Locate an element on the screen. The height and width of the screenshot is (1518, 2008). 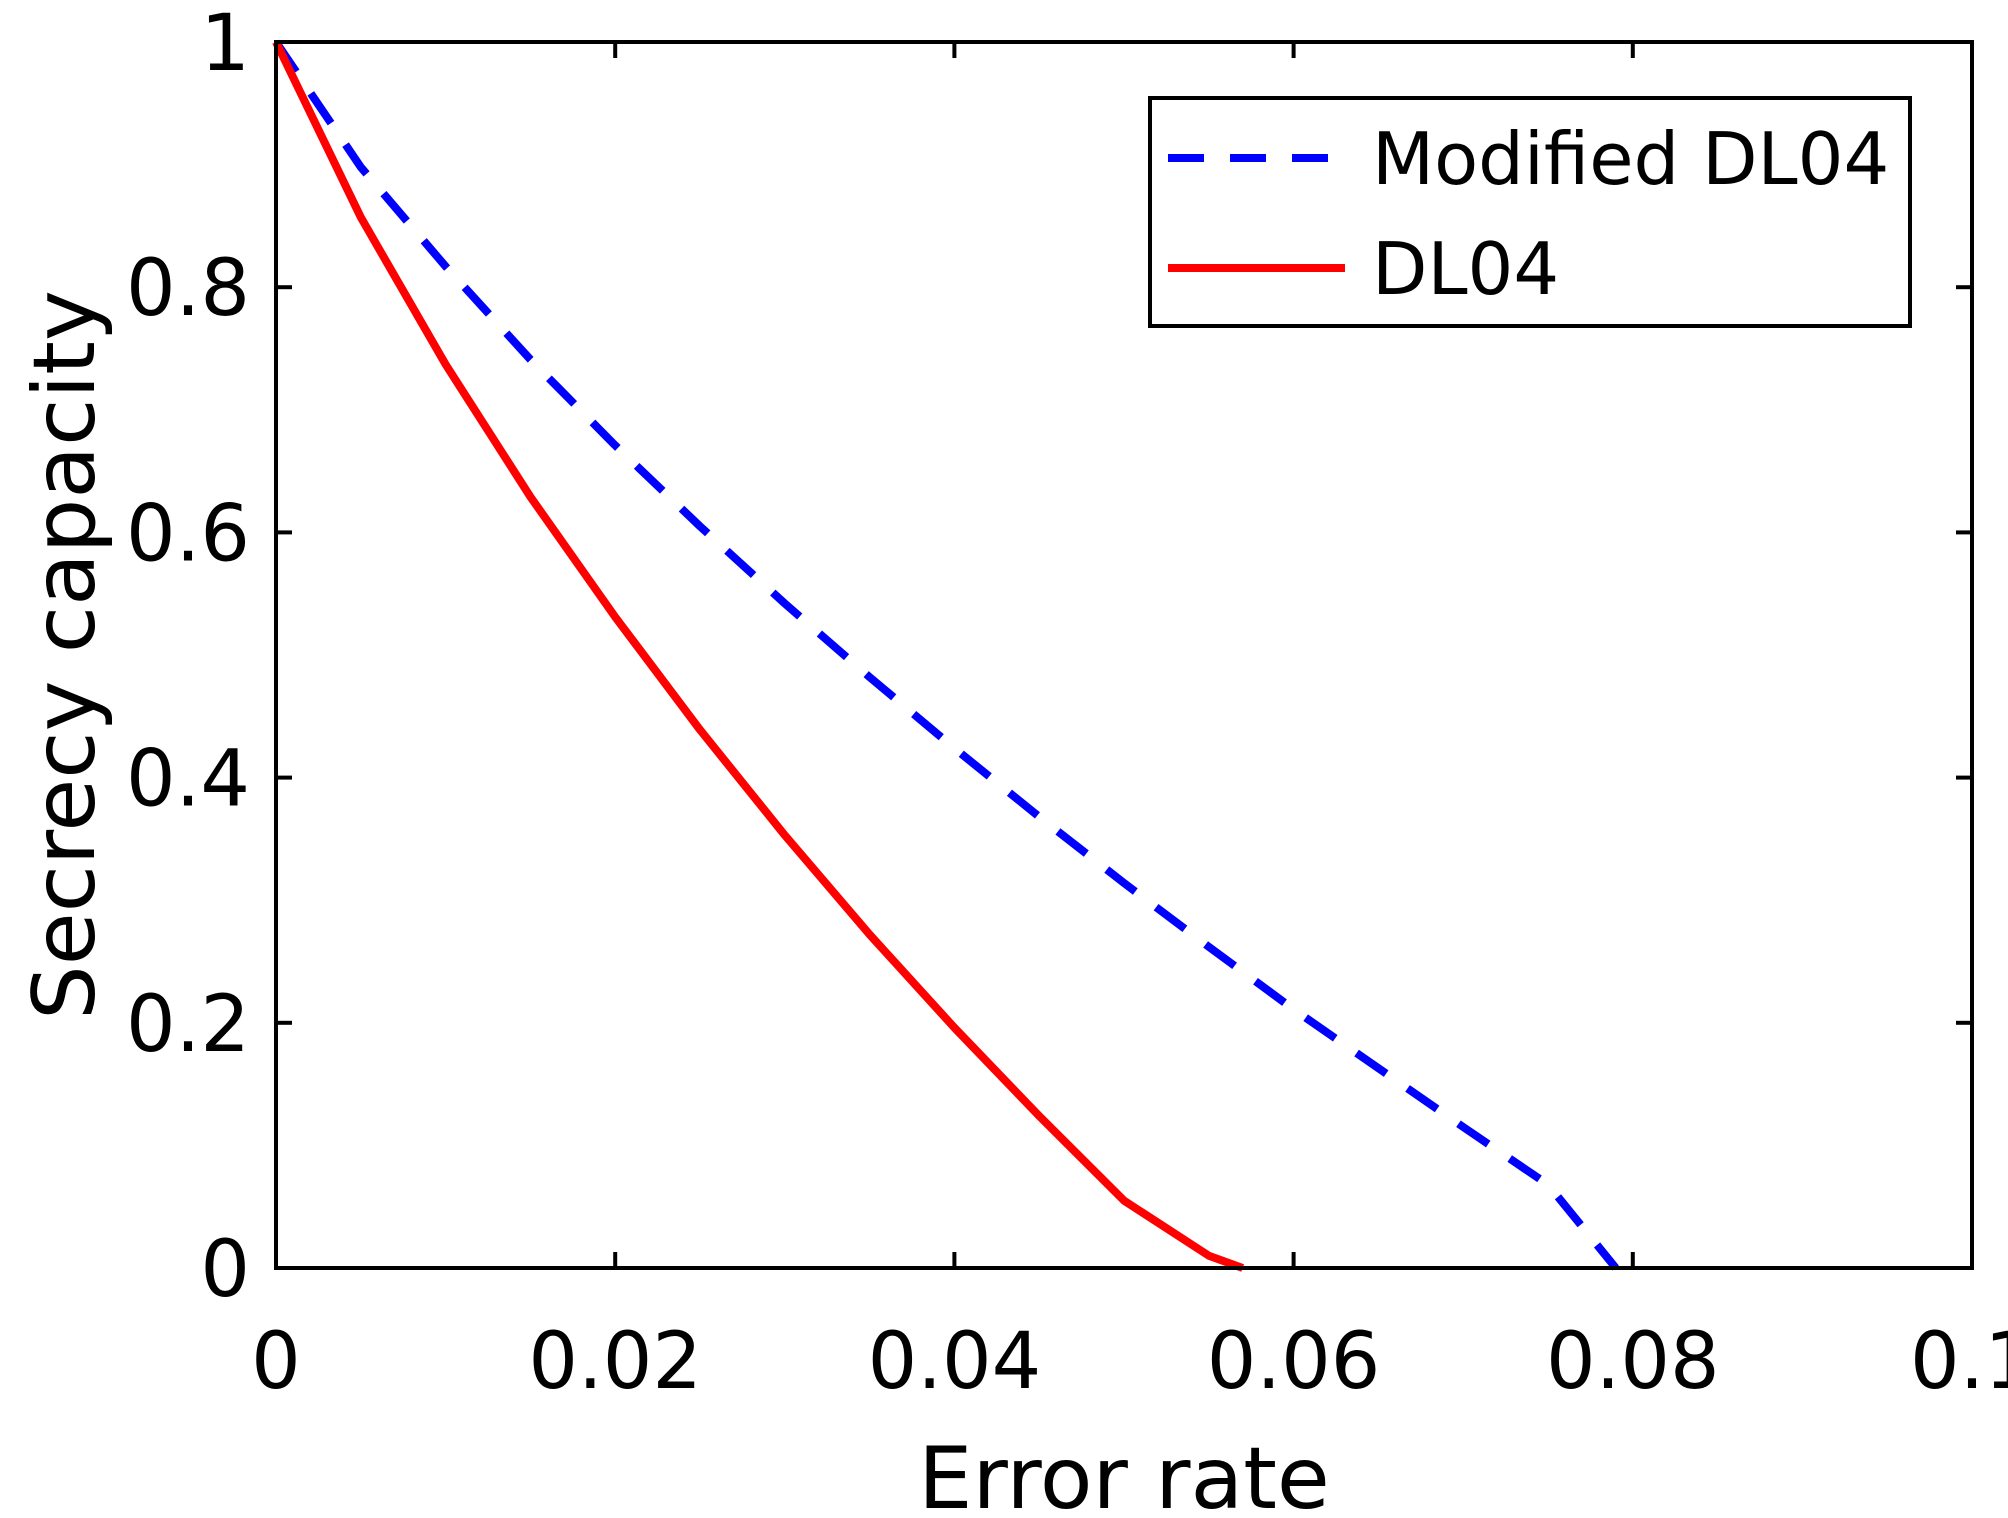
x-axis-label: Error rate is located at coordinates (1124, 1473).